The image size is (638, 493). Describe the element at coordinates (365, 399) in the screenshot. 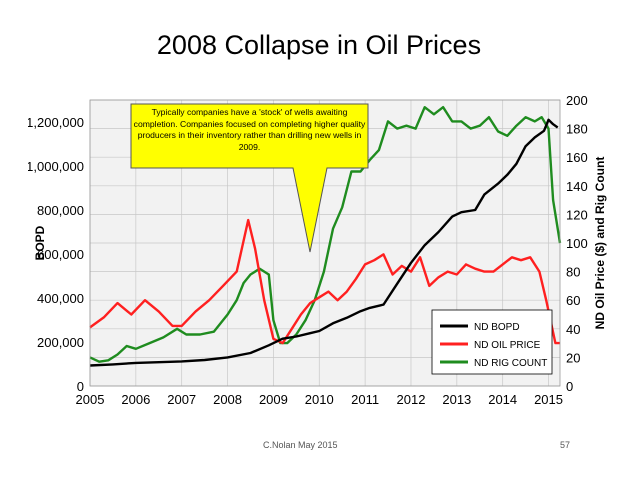

I see `x-tick-label: 2011` at that location.